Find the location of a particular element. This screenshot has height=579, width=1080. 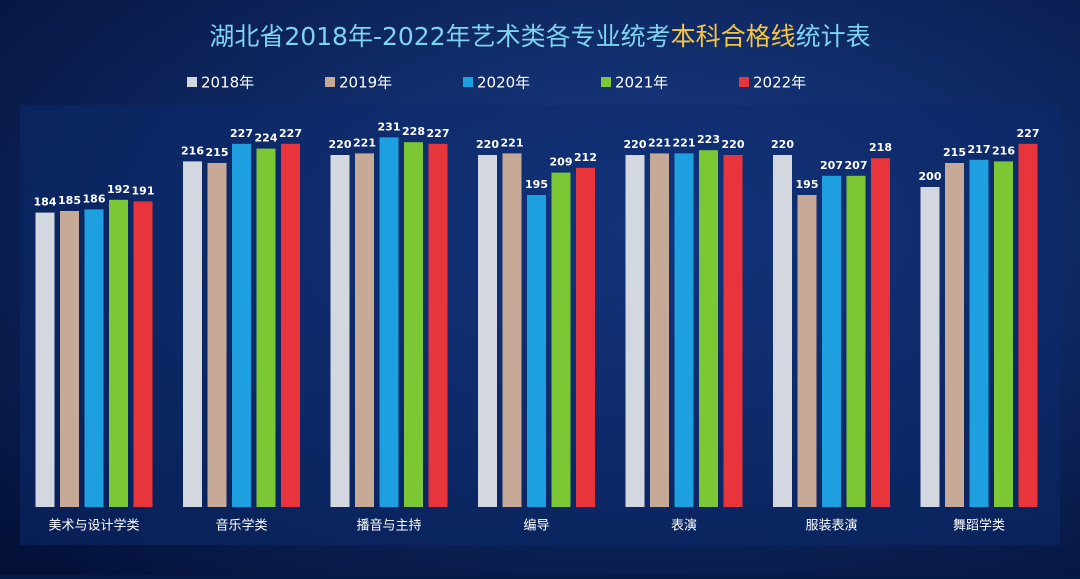

title-part: 湖北省2018年-2022年艺术类各专业统考 is located at coordinates (439, 36).